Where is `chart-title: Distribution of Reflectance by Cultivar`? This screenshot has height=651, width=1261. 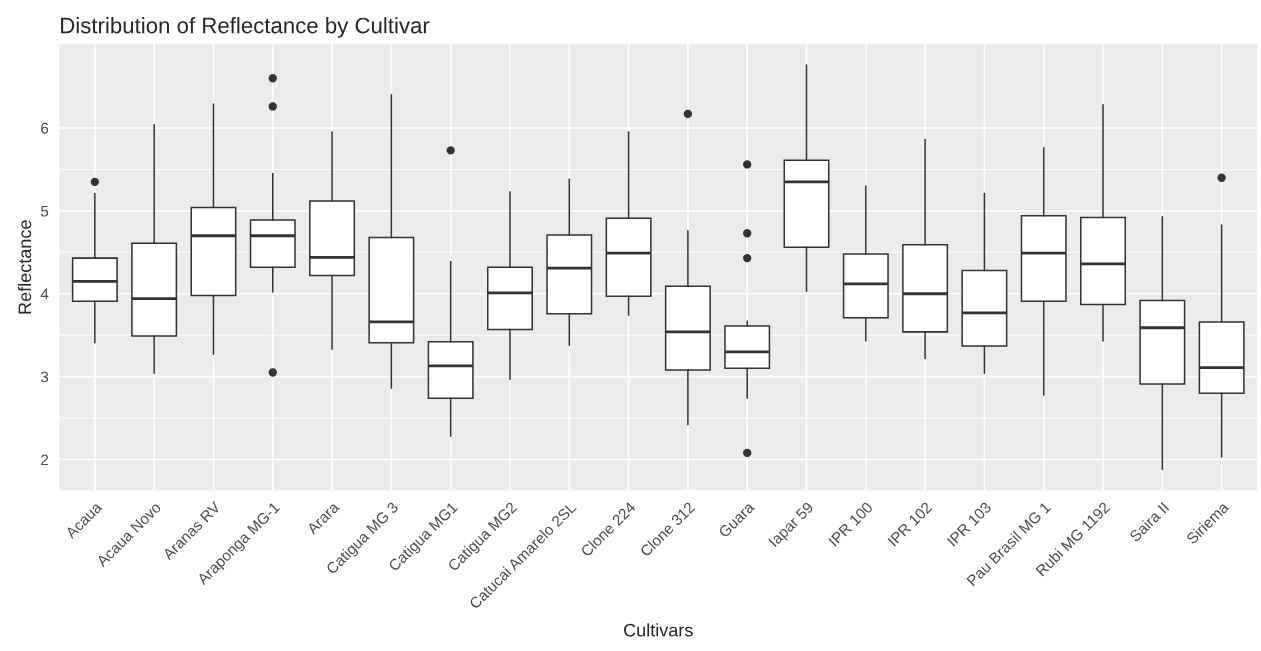
chart-title: Distribution of Reflectance by Cultivar is located at coordinates (245, 27).